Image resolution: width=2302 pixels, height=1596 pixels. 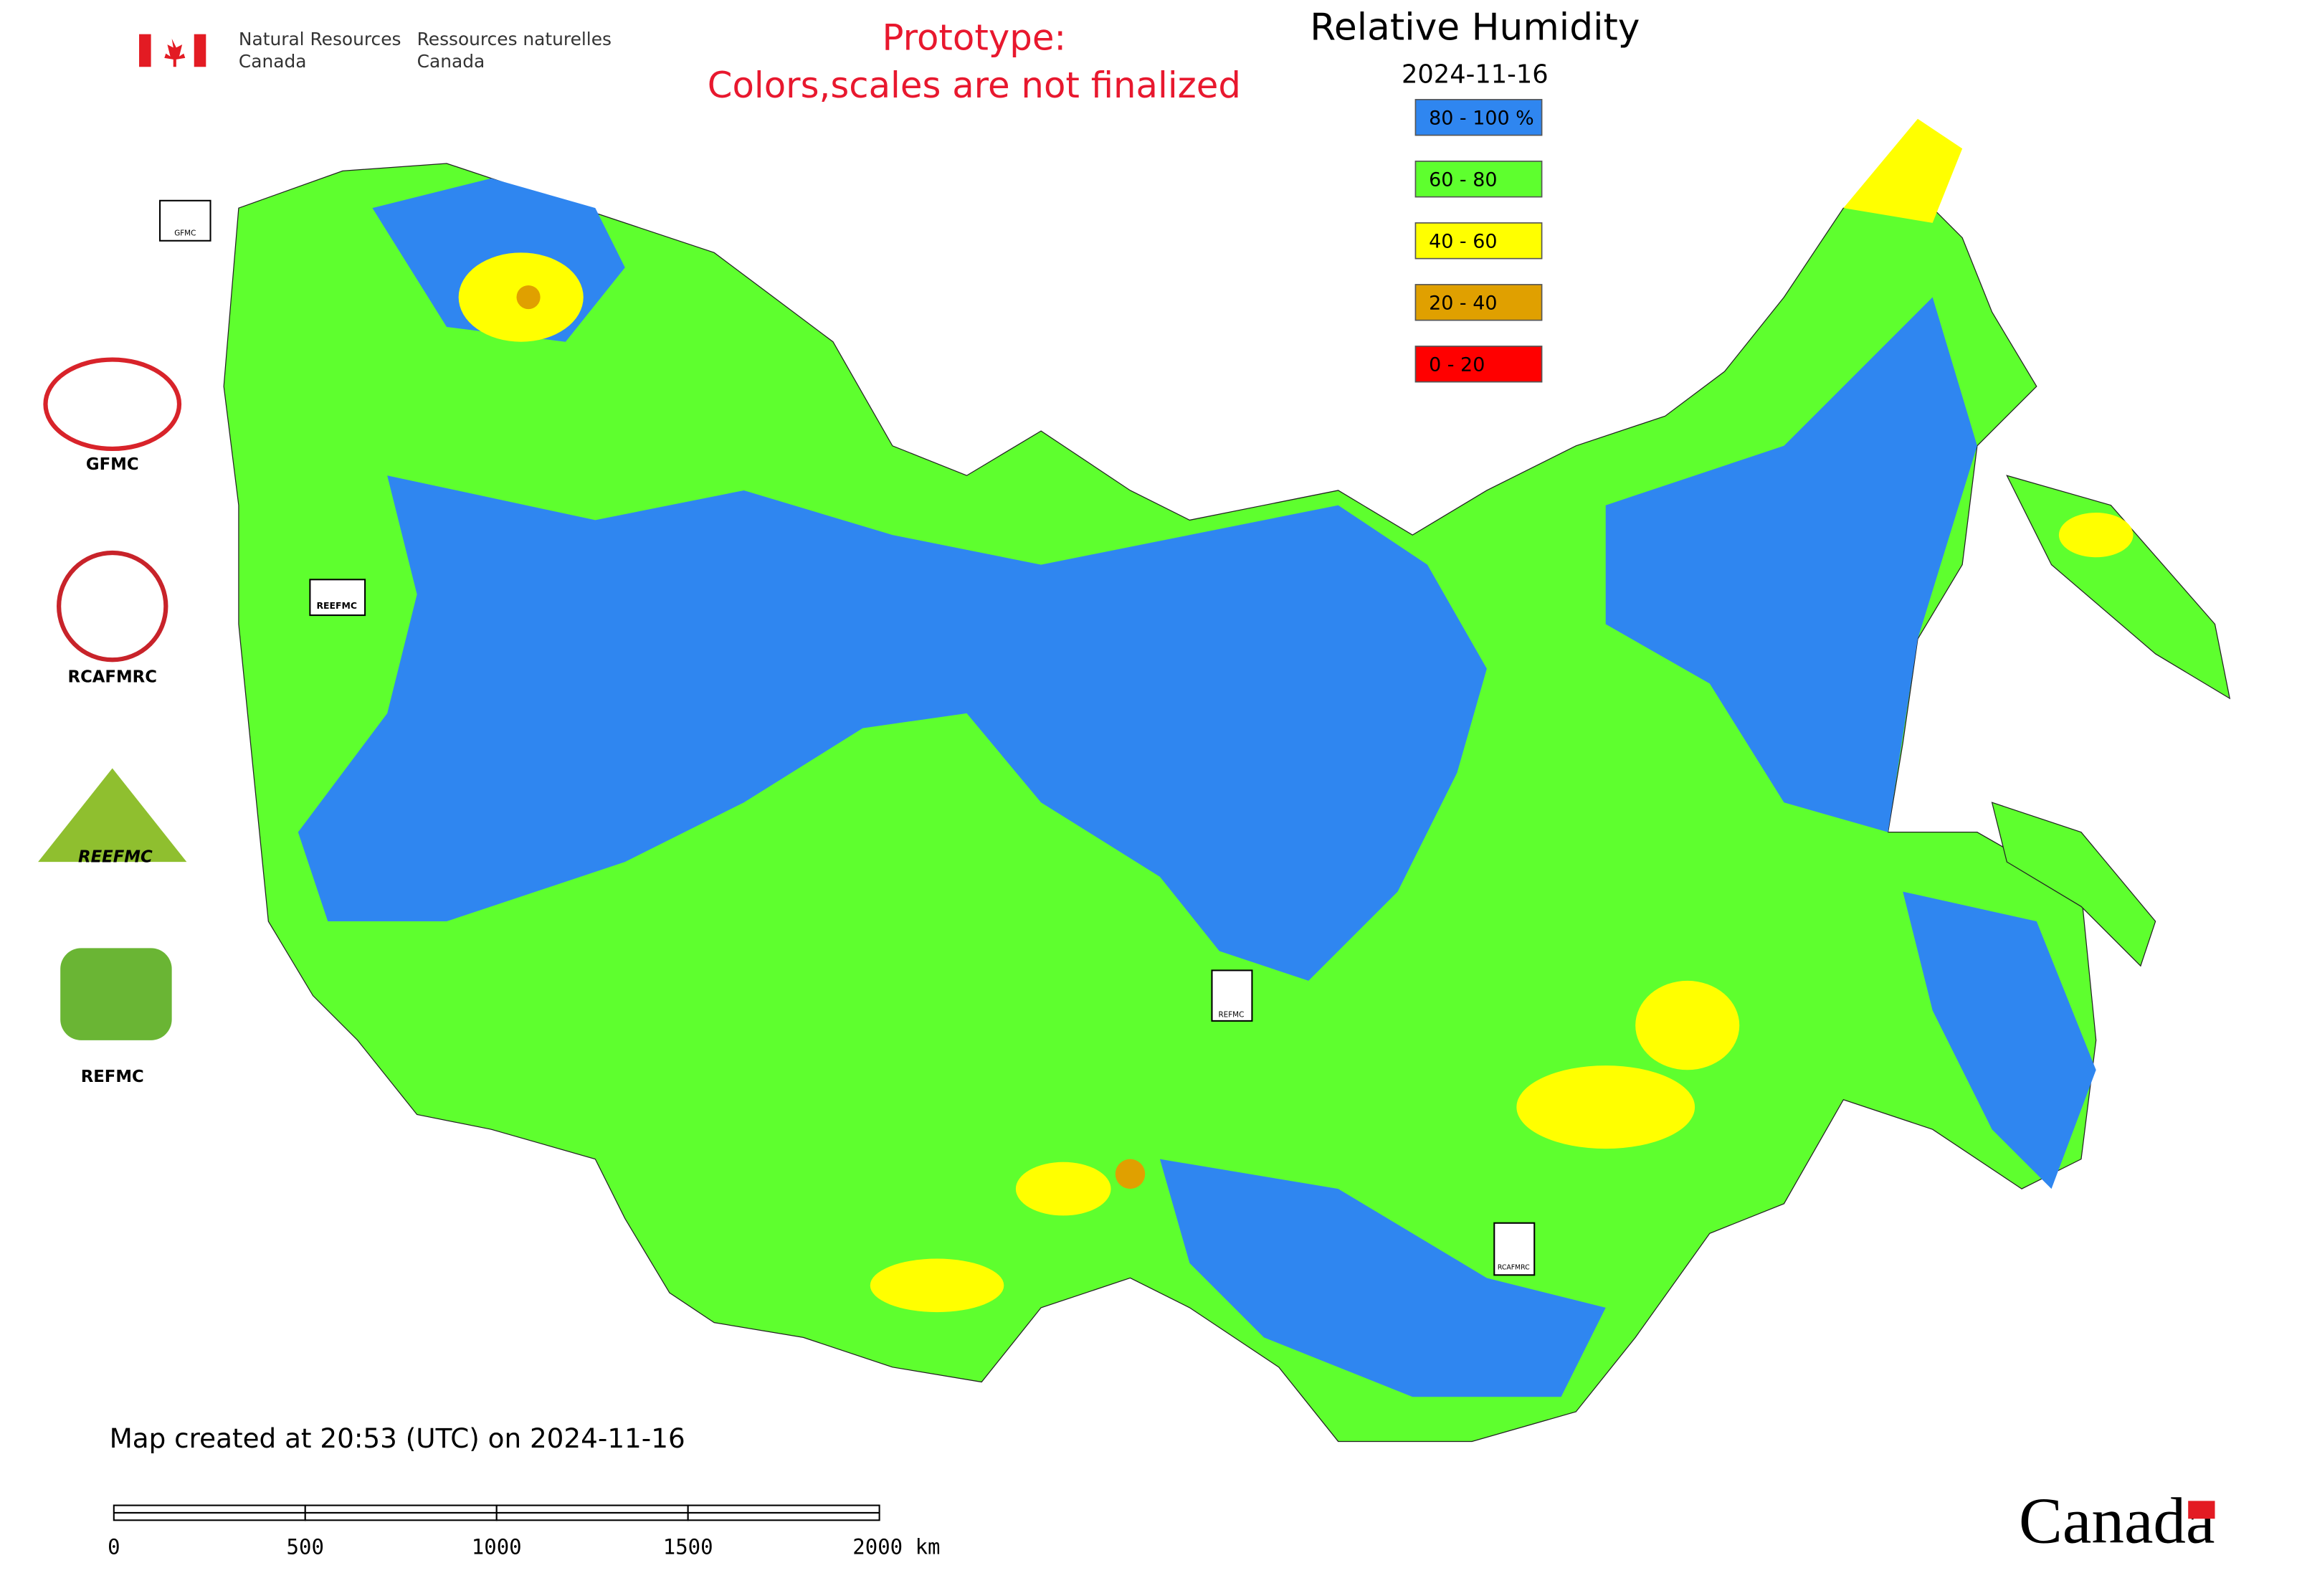 What do you see at coordinates (1481, 118) in the screenshot?
I see `legend-label: 80 - 100 %` at bounding box center [1481, 118].